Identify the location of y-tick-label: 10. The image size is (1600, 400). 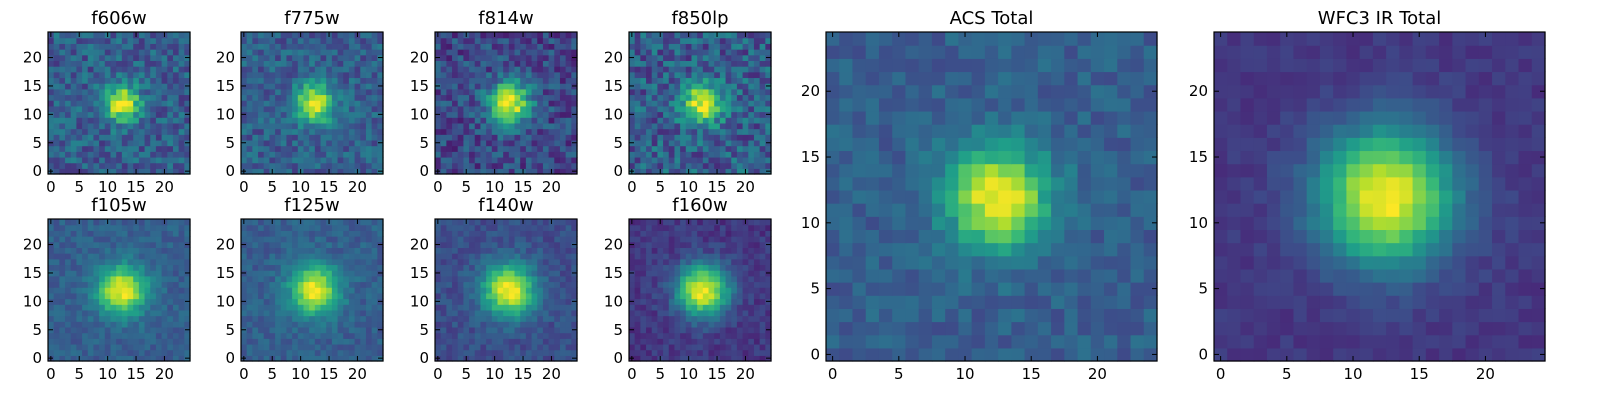
(225, 114).